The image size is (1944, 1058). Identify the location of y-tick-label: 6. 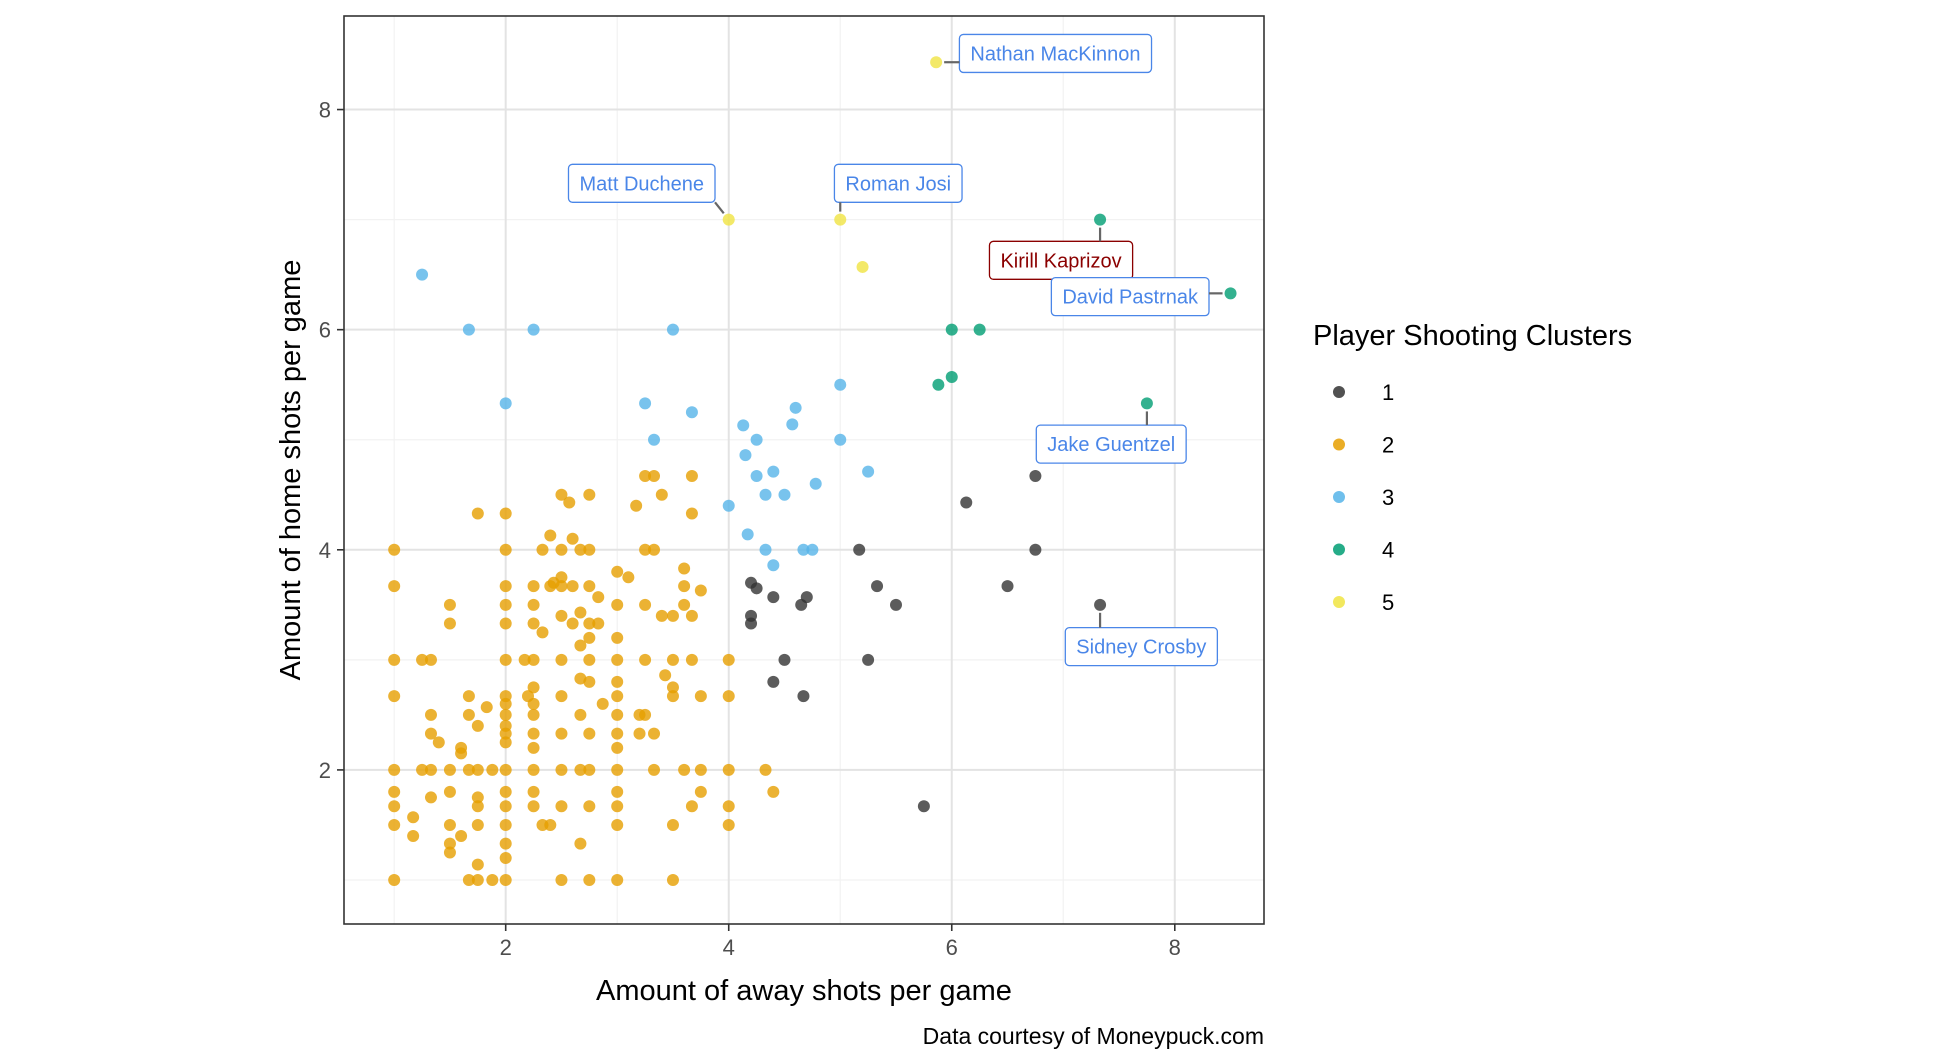
(325, 330).